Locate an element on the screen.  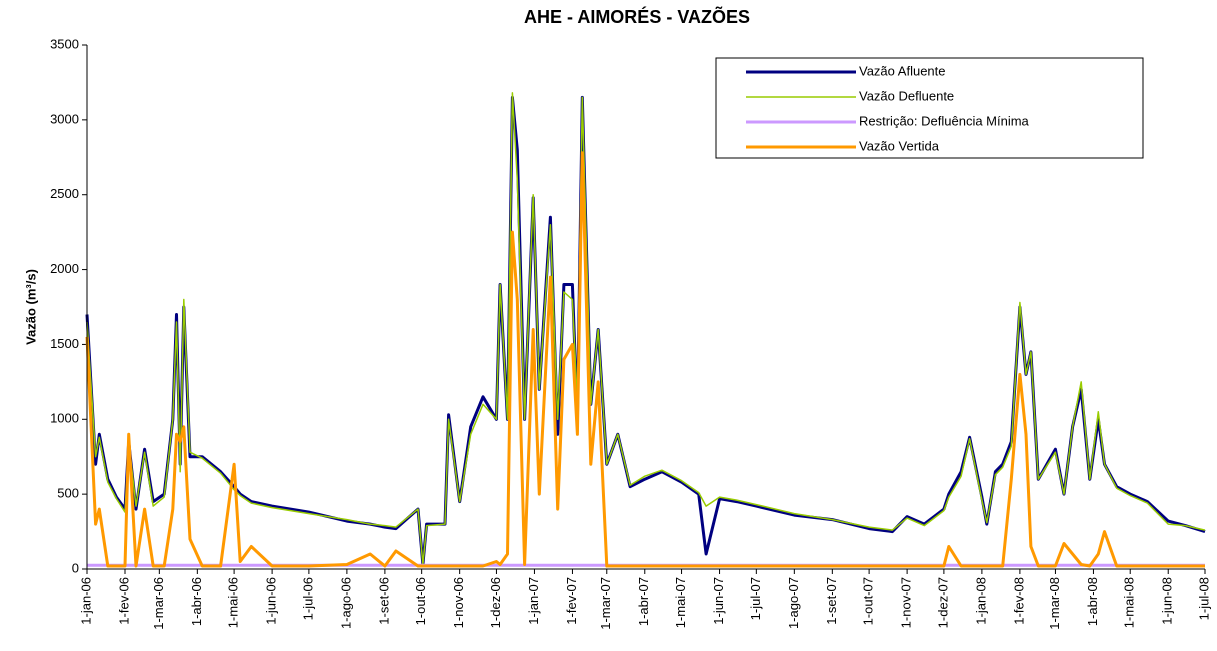
x-tick-label: 1-jan-07 is located at coordinates (533, 601).